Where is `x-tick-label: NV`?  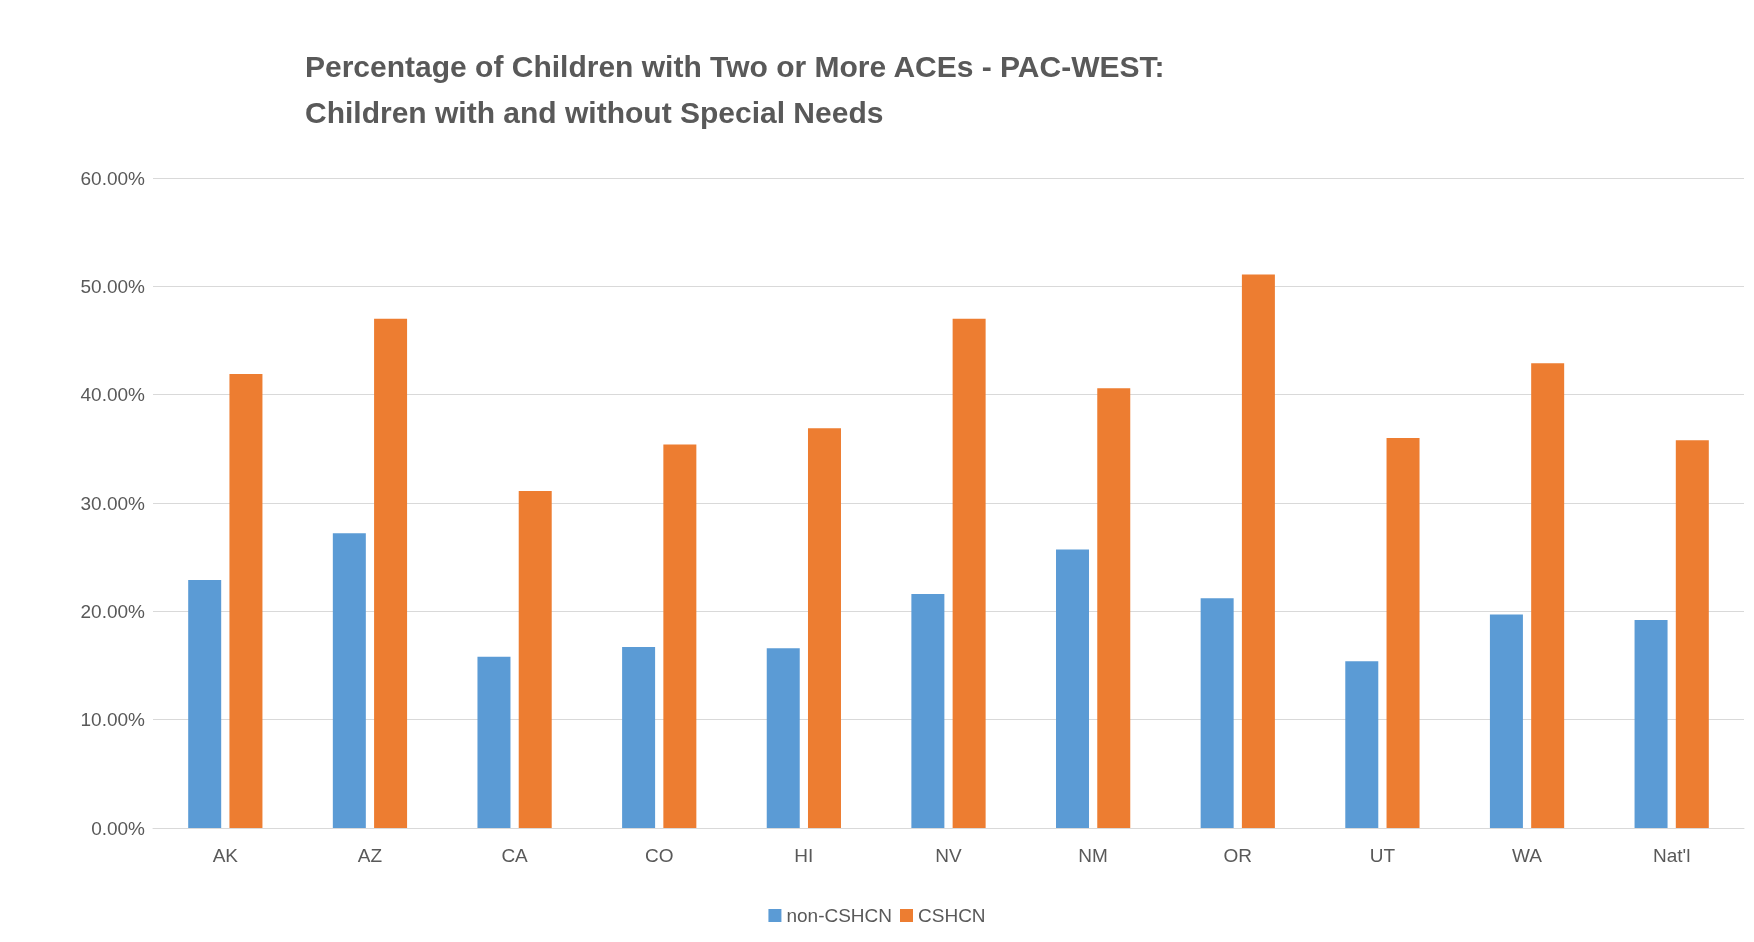 x-tick-label: NV is located at coordinates (949, 855).